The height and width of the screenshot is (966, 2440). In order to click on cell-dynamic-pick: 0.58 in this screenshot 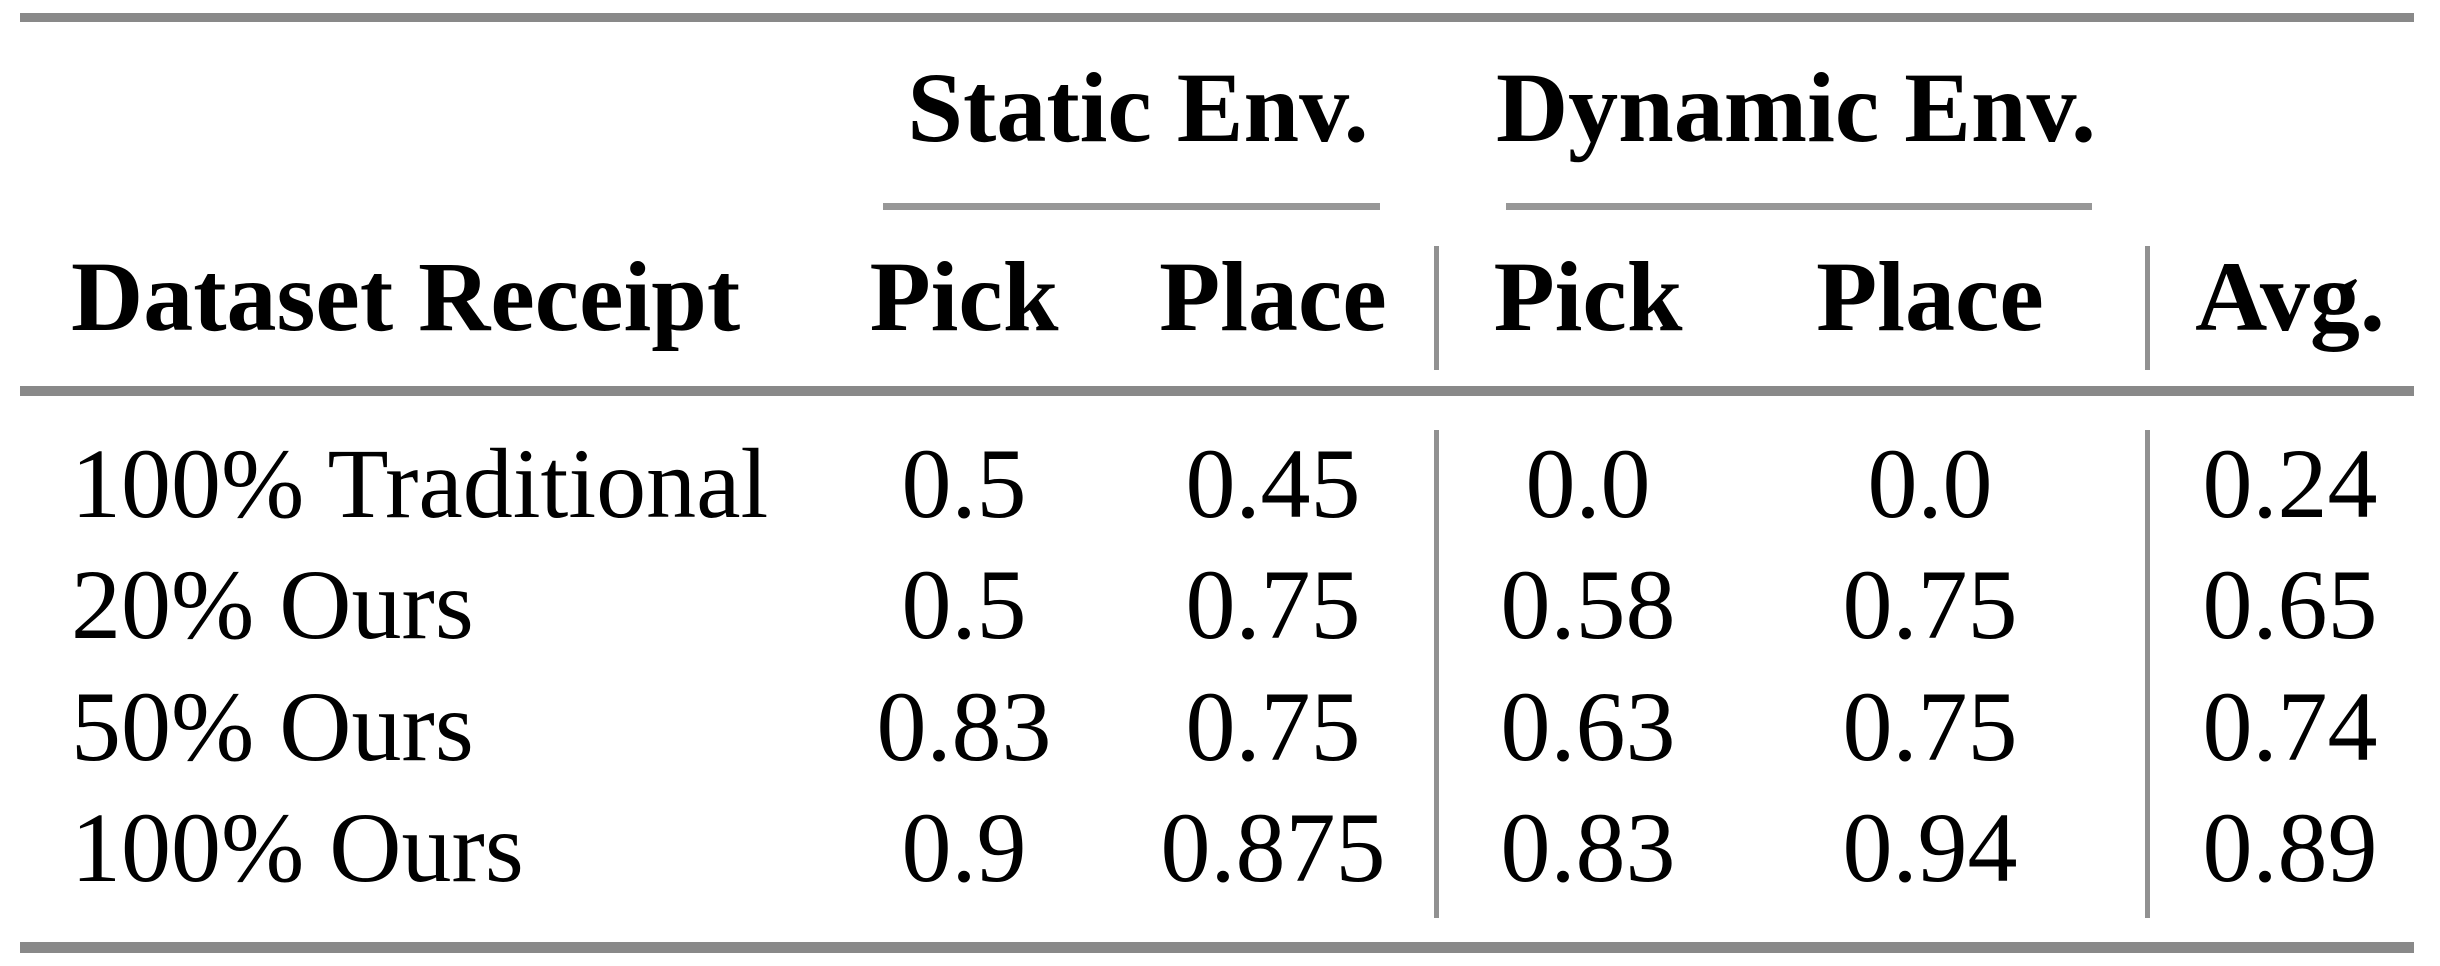, I will do `click(1588, 604)`.